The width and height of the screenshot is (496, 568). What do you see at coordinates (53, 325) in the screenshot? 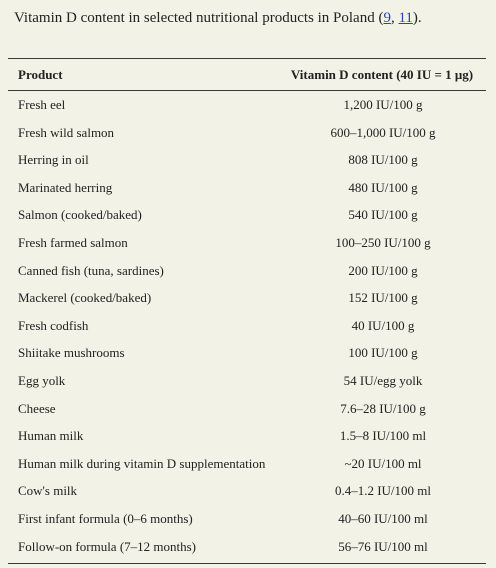
I see `cell-product: Fresh codfish` at bounding box center [53, 325].